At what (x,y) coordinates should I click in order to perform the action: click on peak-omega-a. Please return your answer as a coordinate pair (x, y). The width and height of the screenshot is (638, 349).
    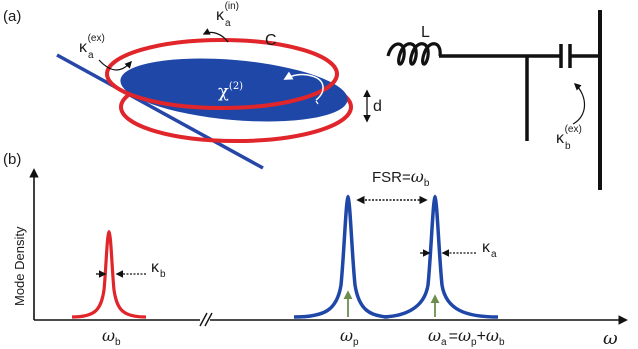
    Looking at the image, I should click on (441, 256).